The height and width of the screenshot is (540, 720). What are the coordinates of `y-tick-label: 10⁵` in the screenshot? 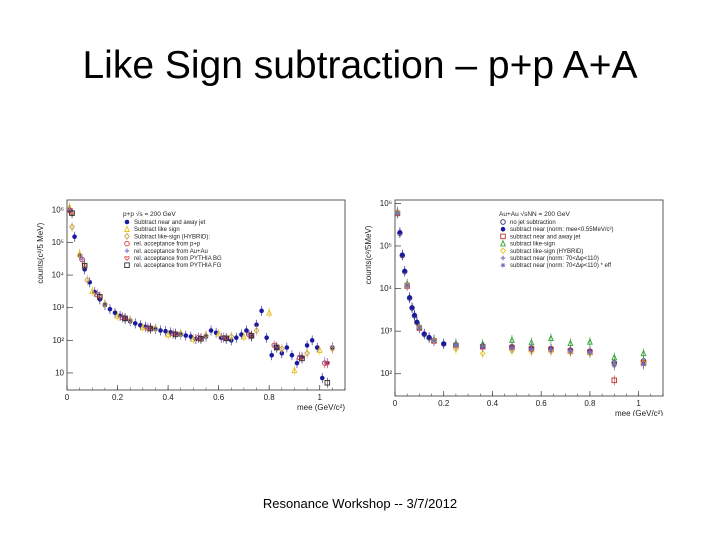 It's located at (386, 245).